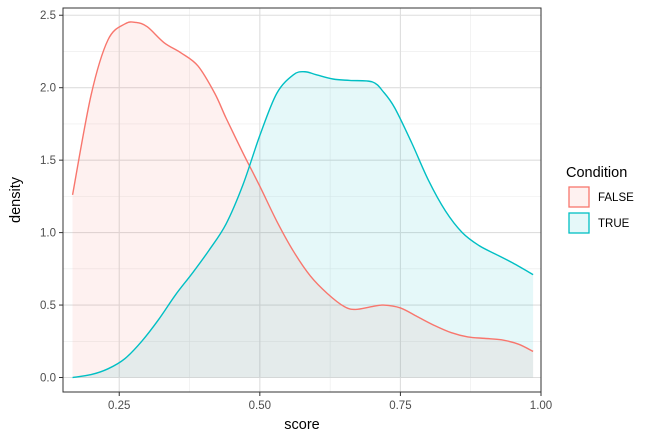  What do you see at coordinates (400, 406) in the screenshot?
I see `x-tick-label: 0.75` at bounding box center [400, 406].